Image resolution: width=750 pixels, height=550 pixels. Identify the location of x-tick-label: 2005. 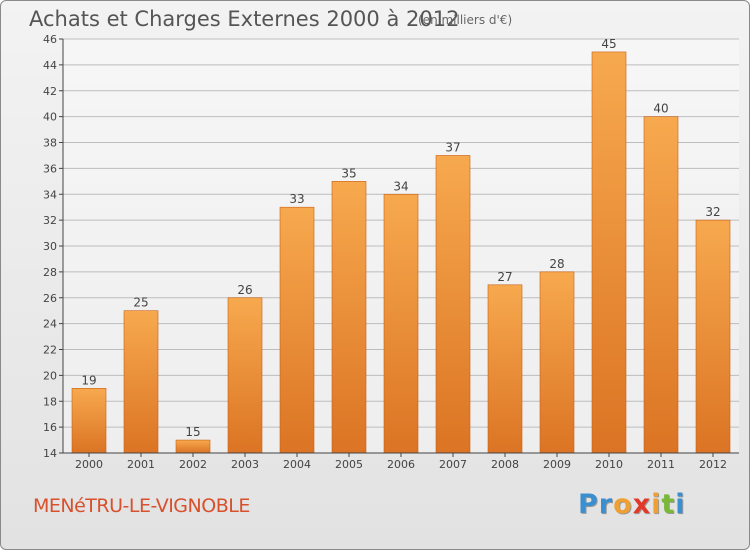
(349, 464).